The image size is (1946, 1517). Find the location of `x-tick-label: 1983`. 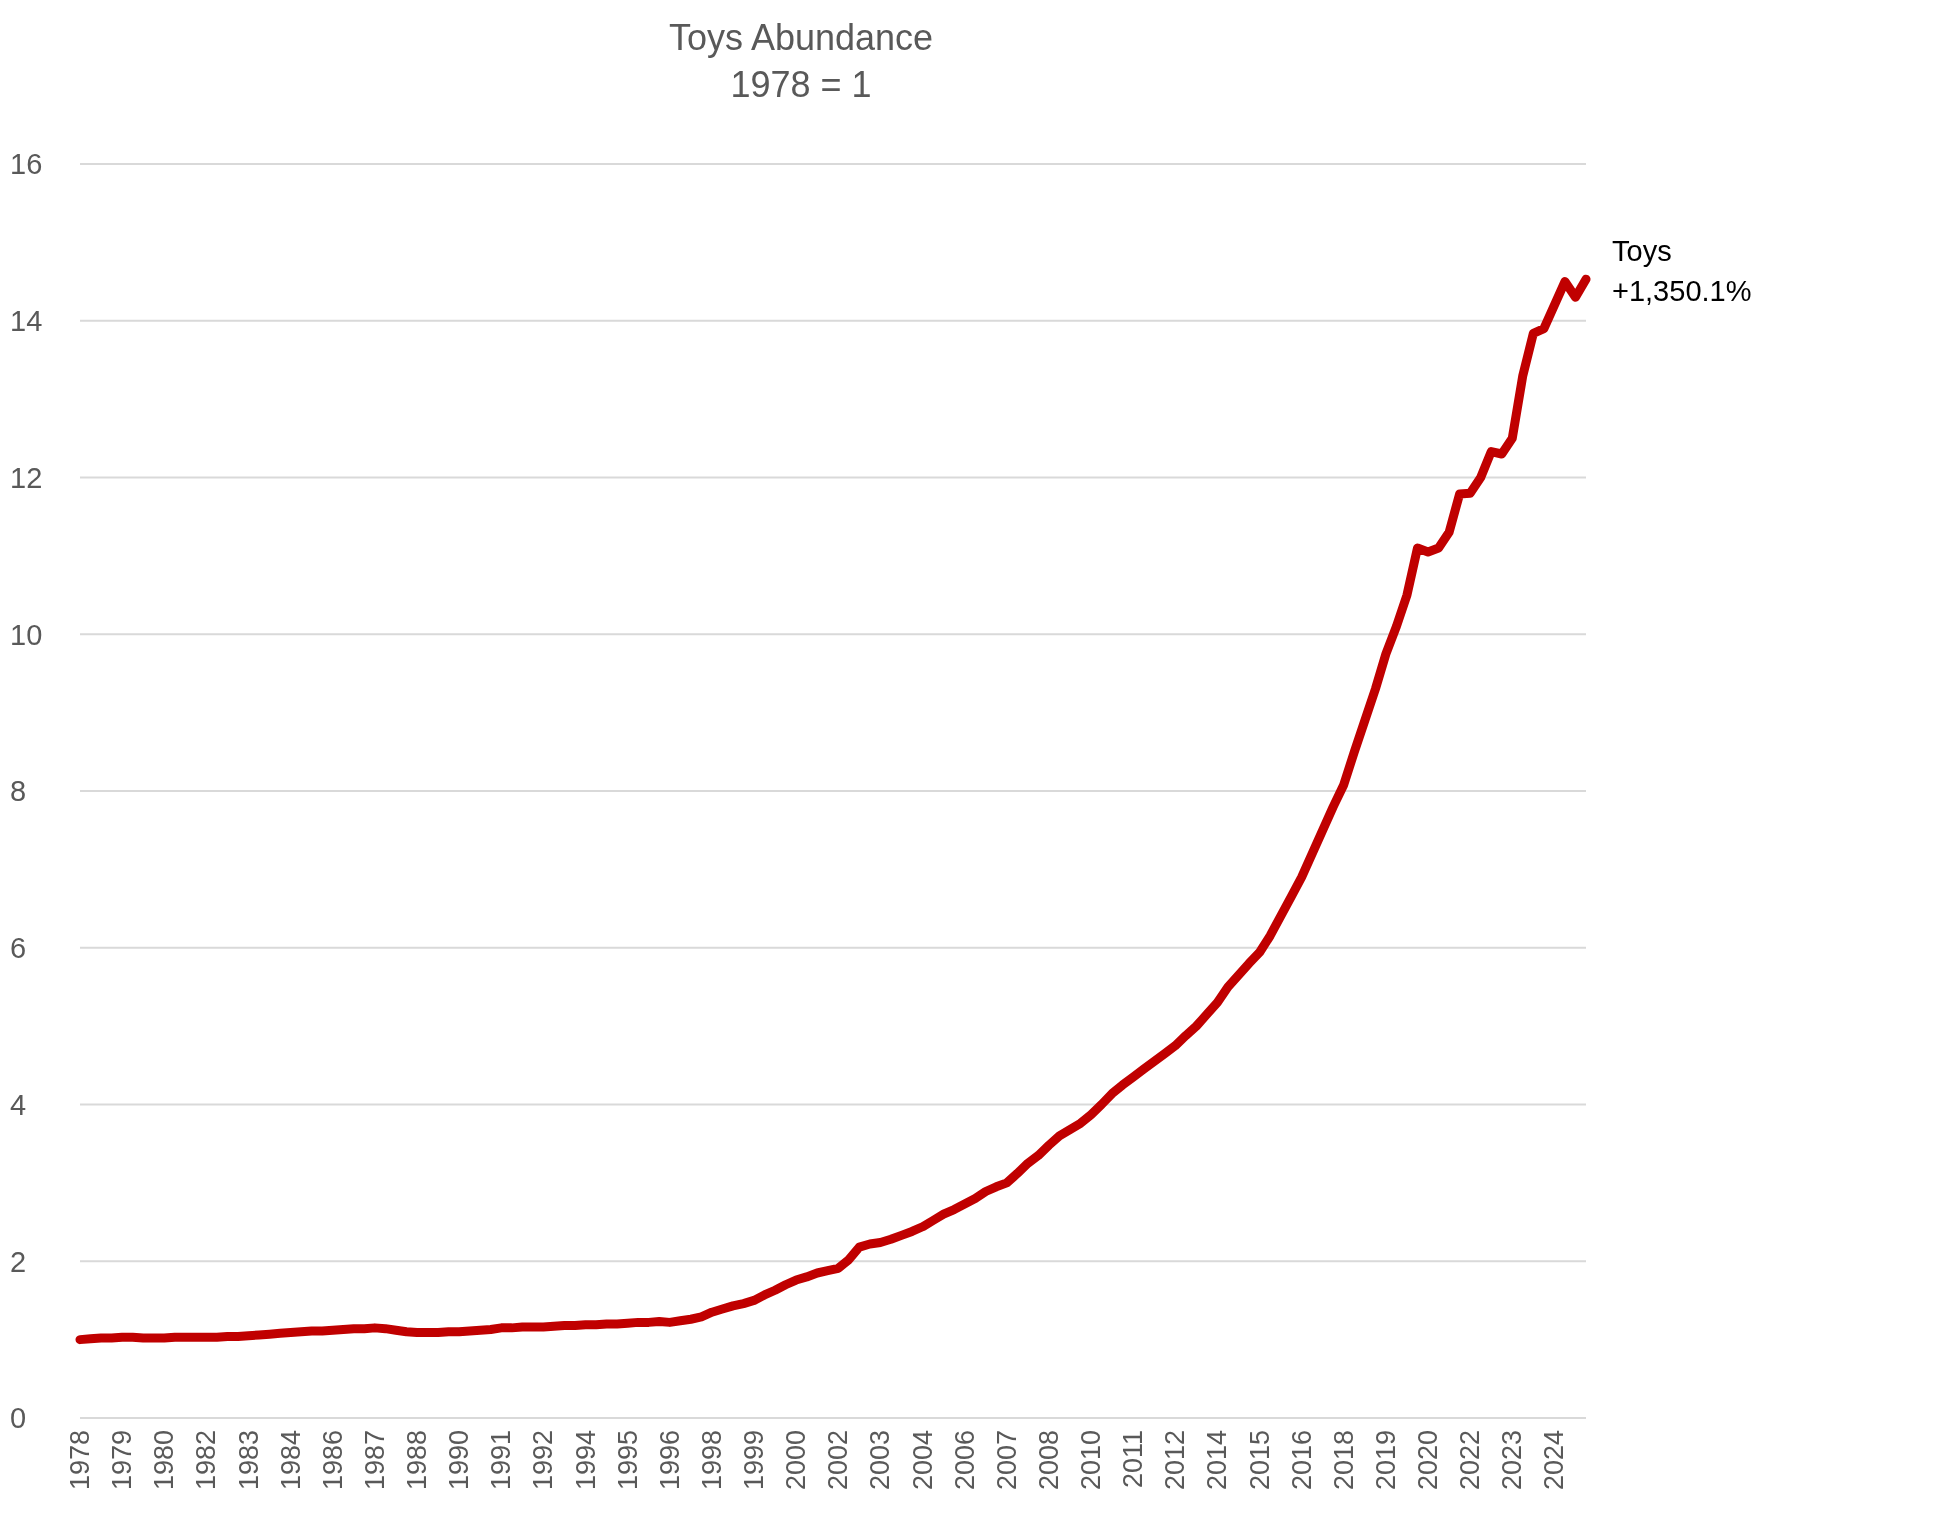

x-tick-label: 1983 is located at coordinates (248, 1460).